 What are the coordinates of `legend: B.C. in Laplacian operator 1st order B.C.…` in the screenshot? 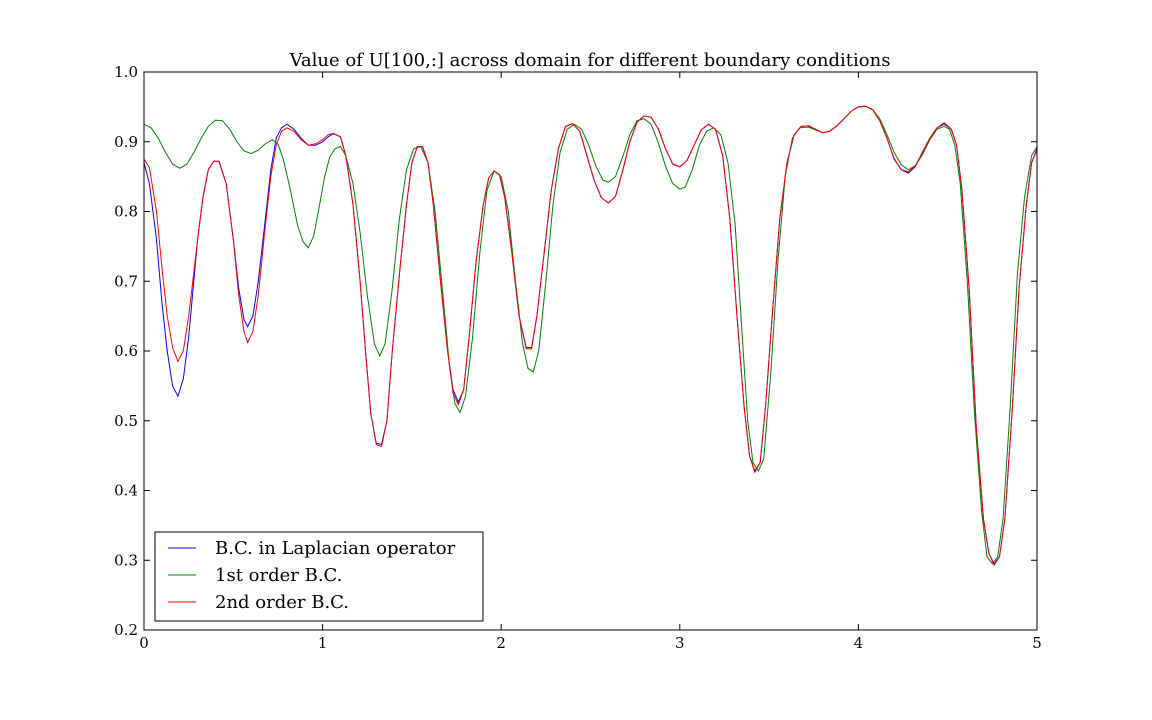 It's located at (319, 576).